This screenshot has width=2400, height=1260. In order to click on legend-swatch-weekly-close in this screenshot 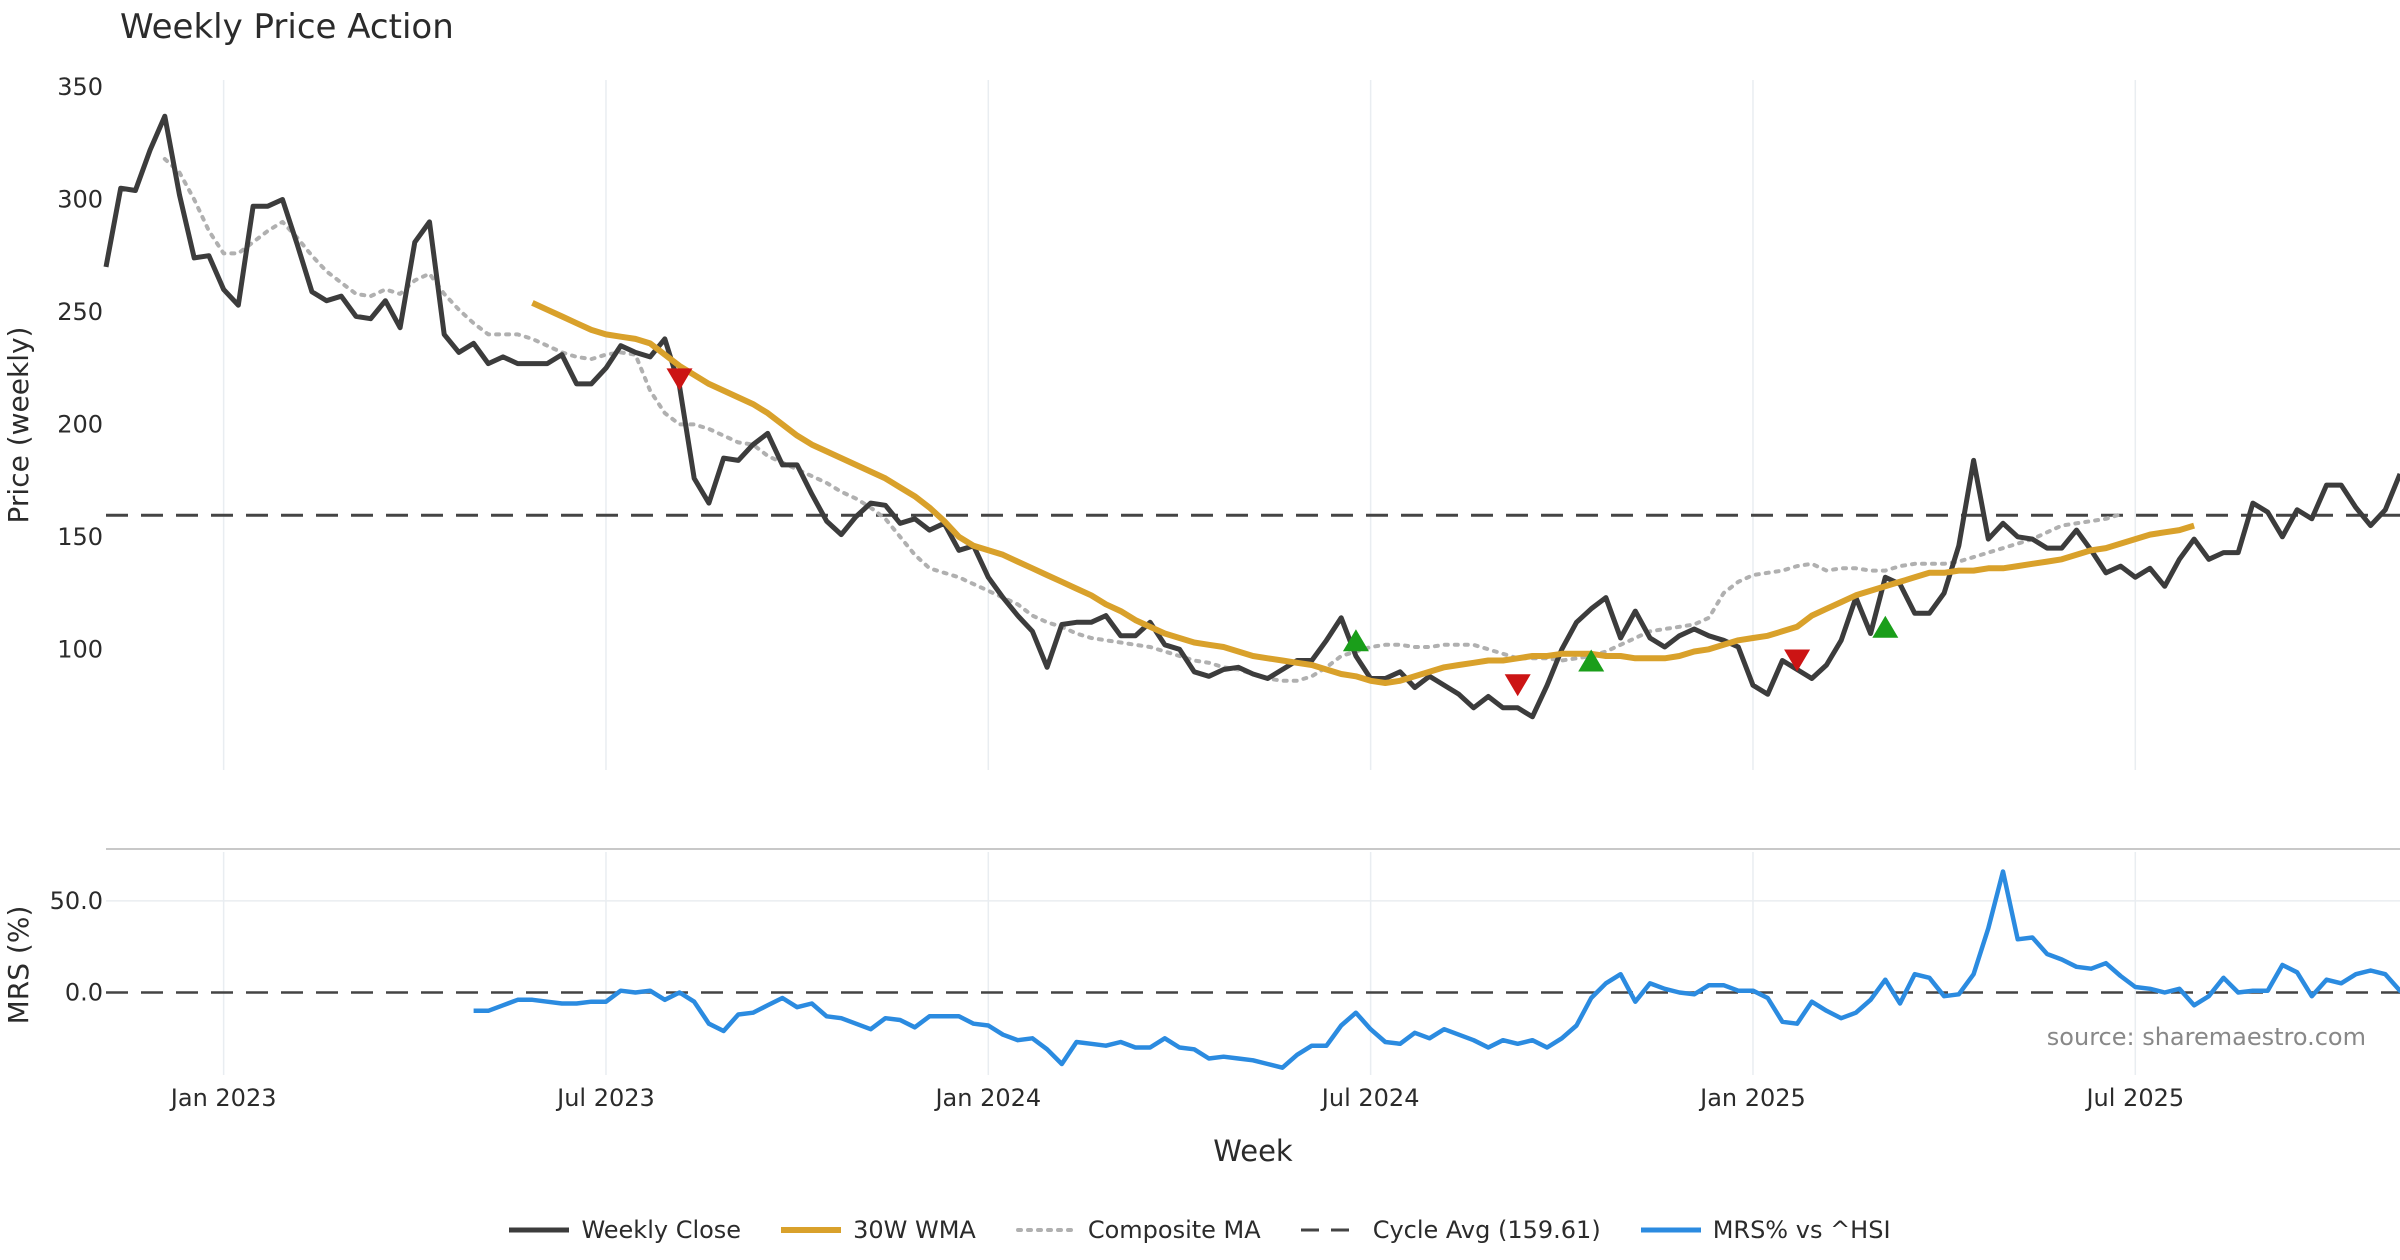, I will do `click(539, 1230)`.